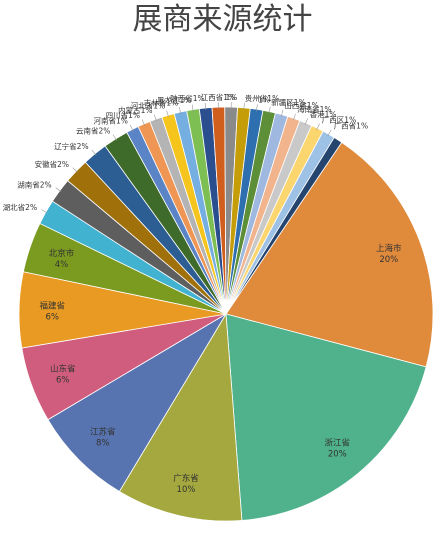 The image size is (445, 538). I want to click on leader-lines, so click(186, 158).